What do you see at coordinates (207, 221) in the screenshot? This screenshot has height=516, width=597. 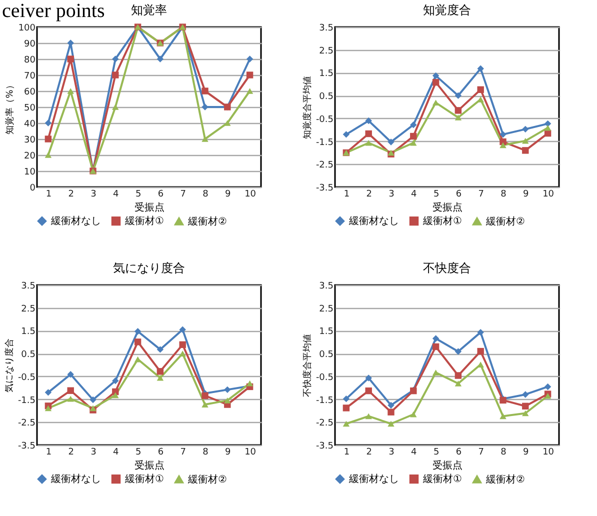 I see `legend-label: 緩衝材②` at bounding box center [207, 221].